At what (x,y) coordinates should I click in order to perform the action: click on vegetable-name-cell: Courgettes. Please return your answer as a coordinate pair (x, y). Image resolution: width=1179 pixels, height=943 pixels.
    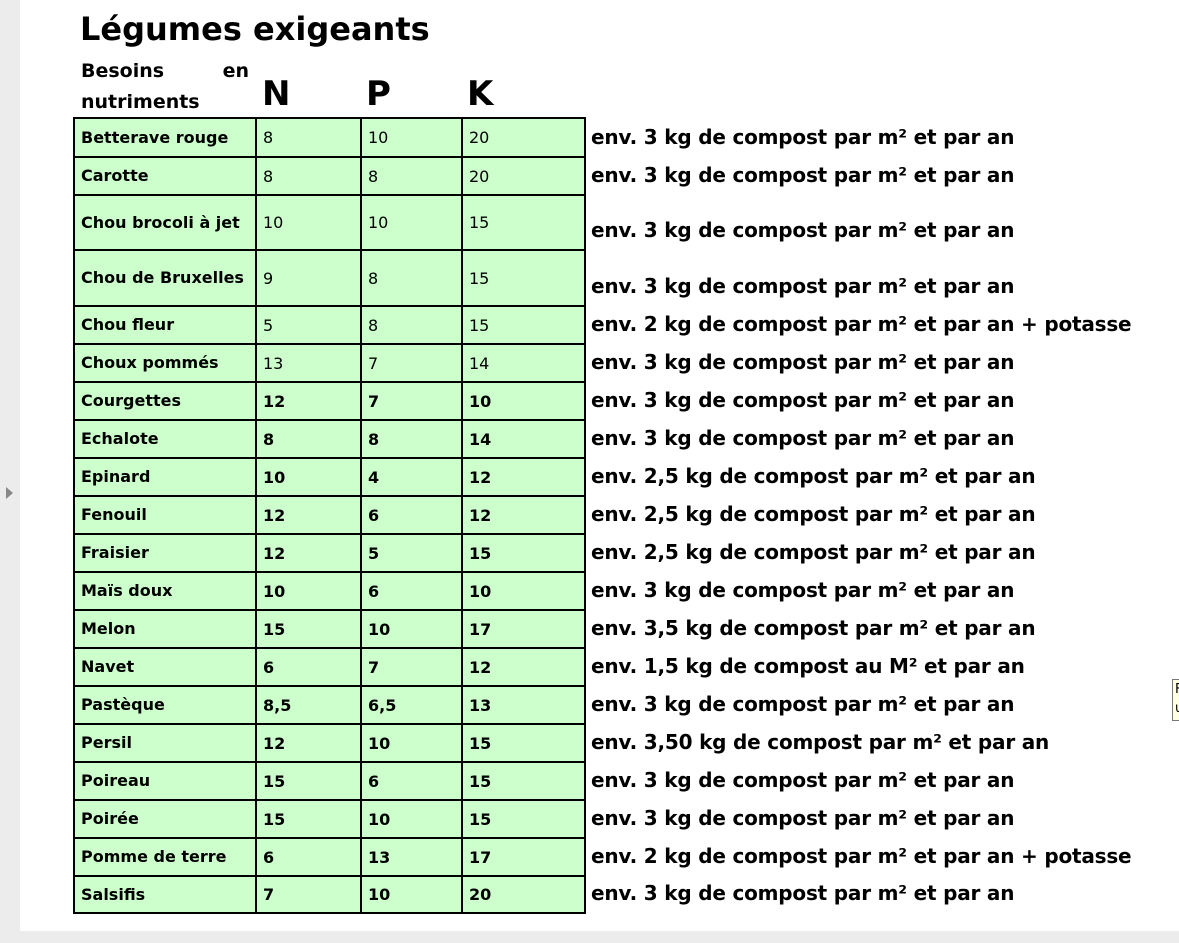
    Looking at the image, I should click on (165, 401).